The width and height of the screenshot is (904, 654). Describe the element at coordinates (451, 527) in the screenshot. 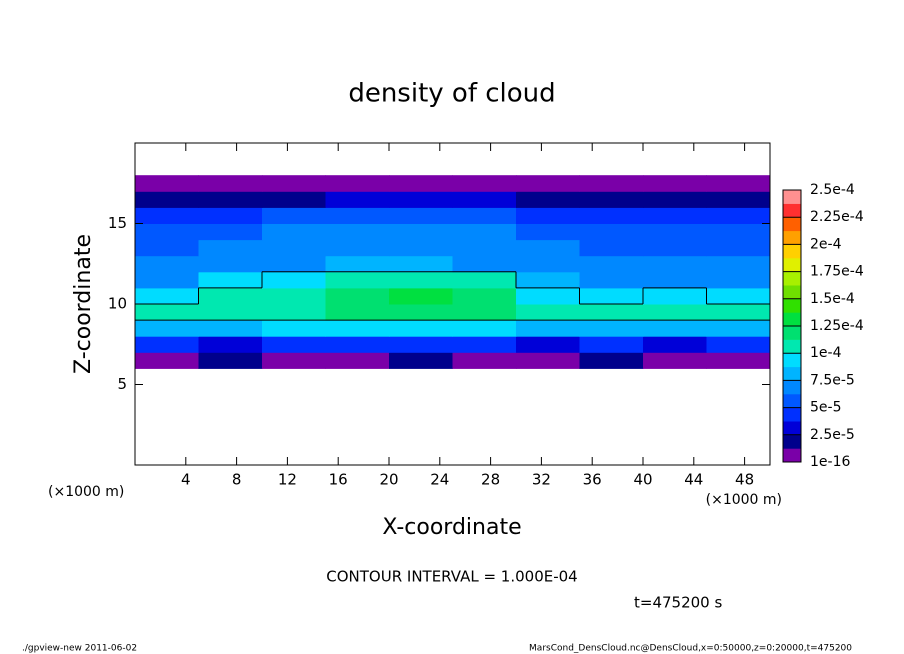

I see `x-axis-label: X-coordinate` at that location.